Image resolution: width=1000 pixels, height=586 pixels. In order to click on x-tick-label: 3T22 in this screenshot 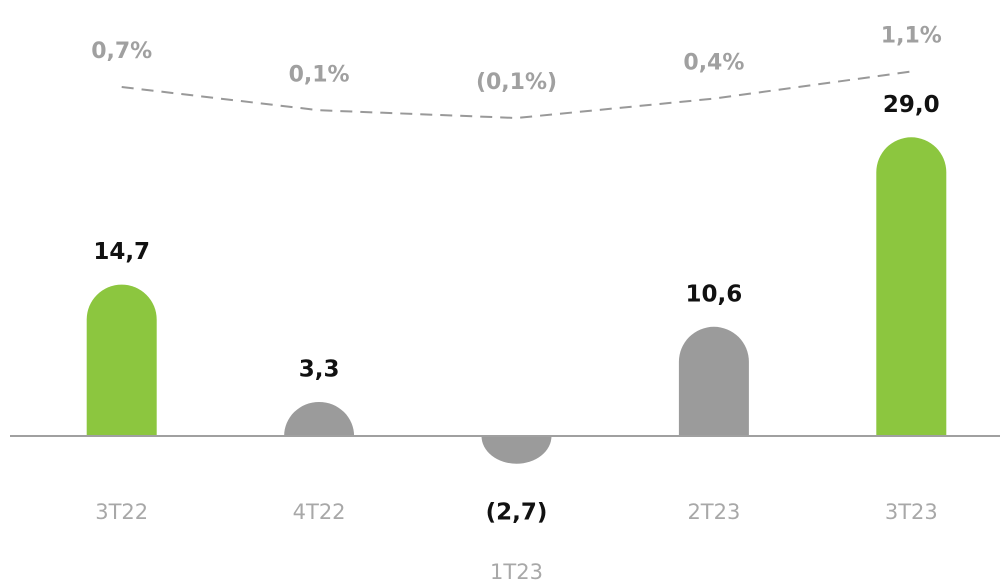, I will do `click(121, 512)`.